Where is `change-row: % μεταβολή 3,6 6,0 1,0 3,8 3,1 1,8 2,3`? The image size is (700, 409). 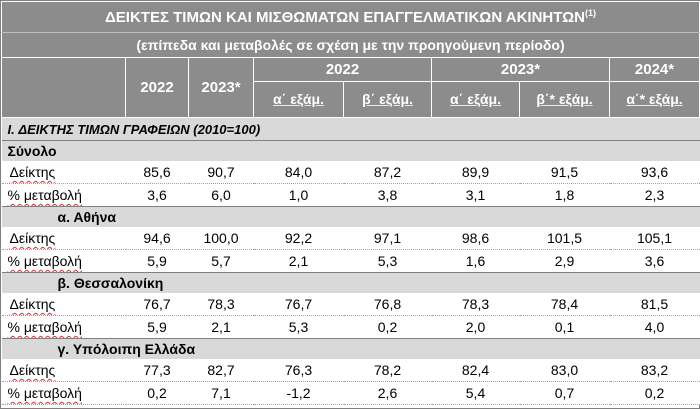 change-row: % μεταβολή 3,6 6,0 1,0 3,8 3,1 1,8 2,3 is located at coordinates (350, 195).